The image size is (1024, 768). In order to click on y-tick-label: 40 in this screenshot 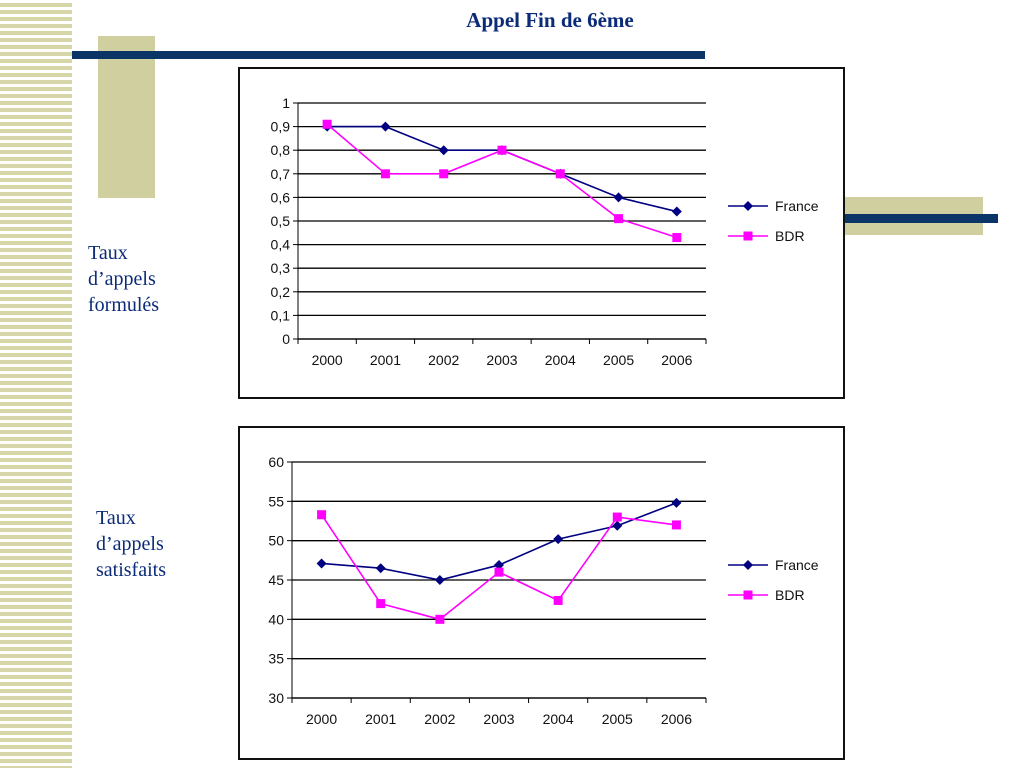, I will do `click(276, 619)`.